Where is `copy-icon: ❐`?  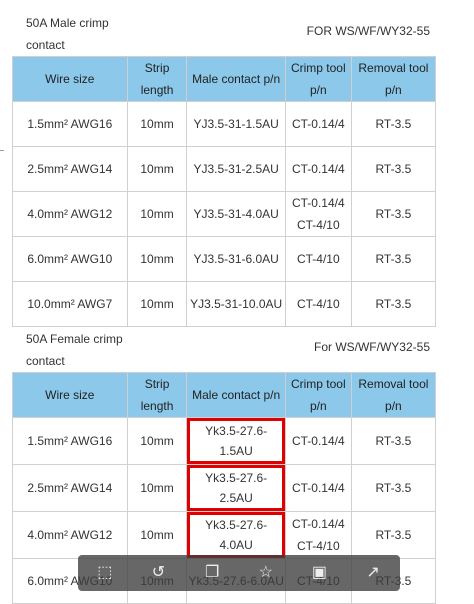 copy-icon: ❐ is located at coordinates (212, 572).